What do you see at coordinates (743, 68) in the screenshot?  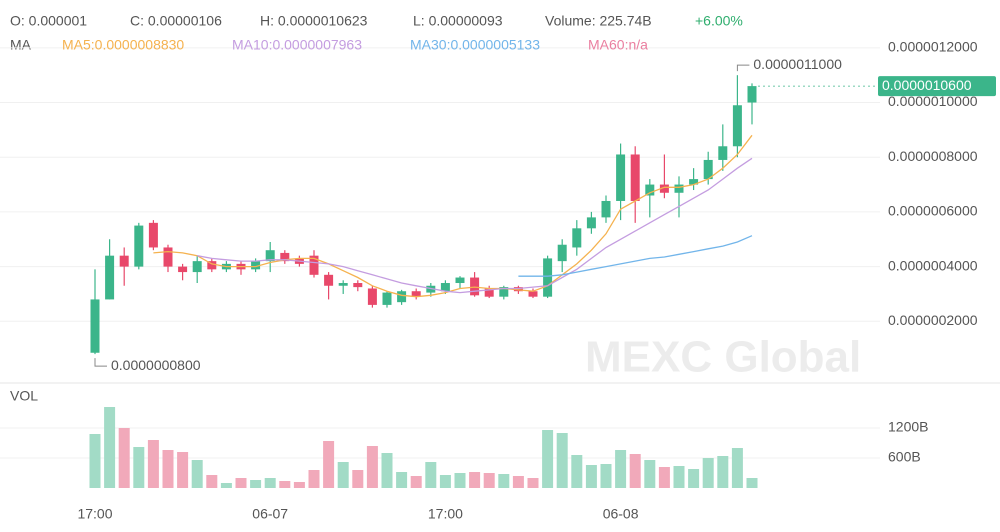 I see `max-arrow` at bounding box center [743, 68].